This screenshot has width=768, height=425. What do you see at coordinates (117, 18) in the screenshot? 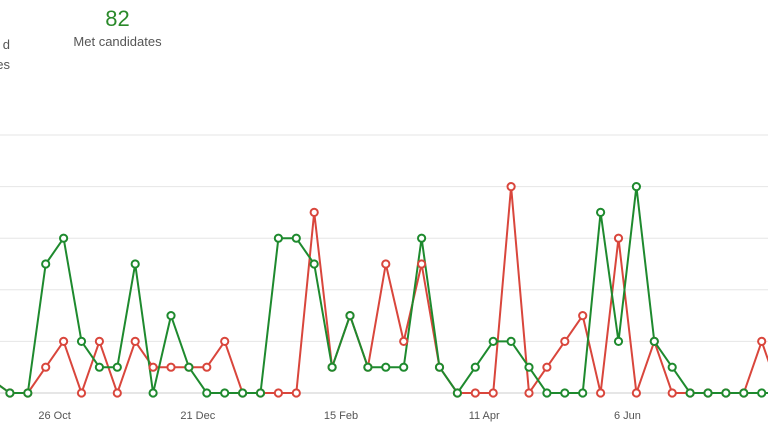
I see `met-candidates-value: 82` at bounding box center [117, 18].